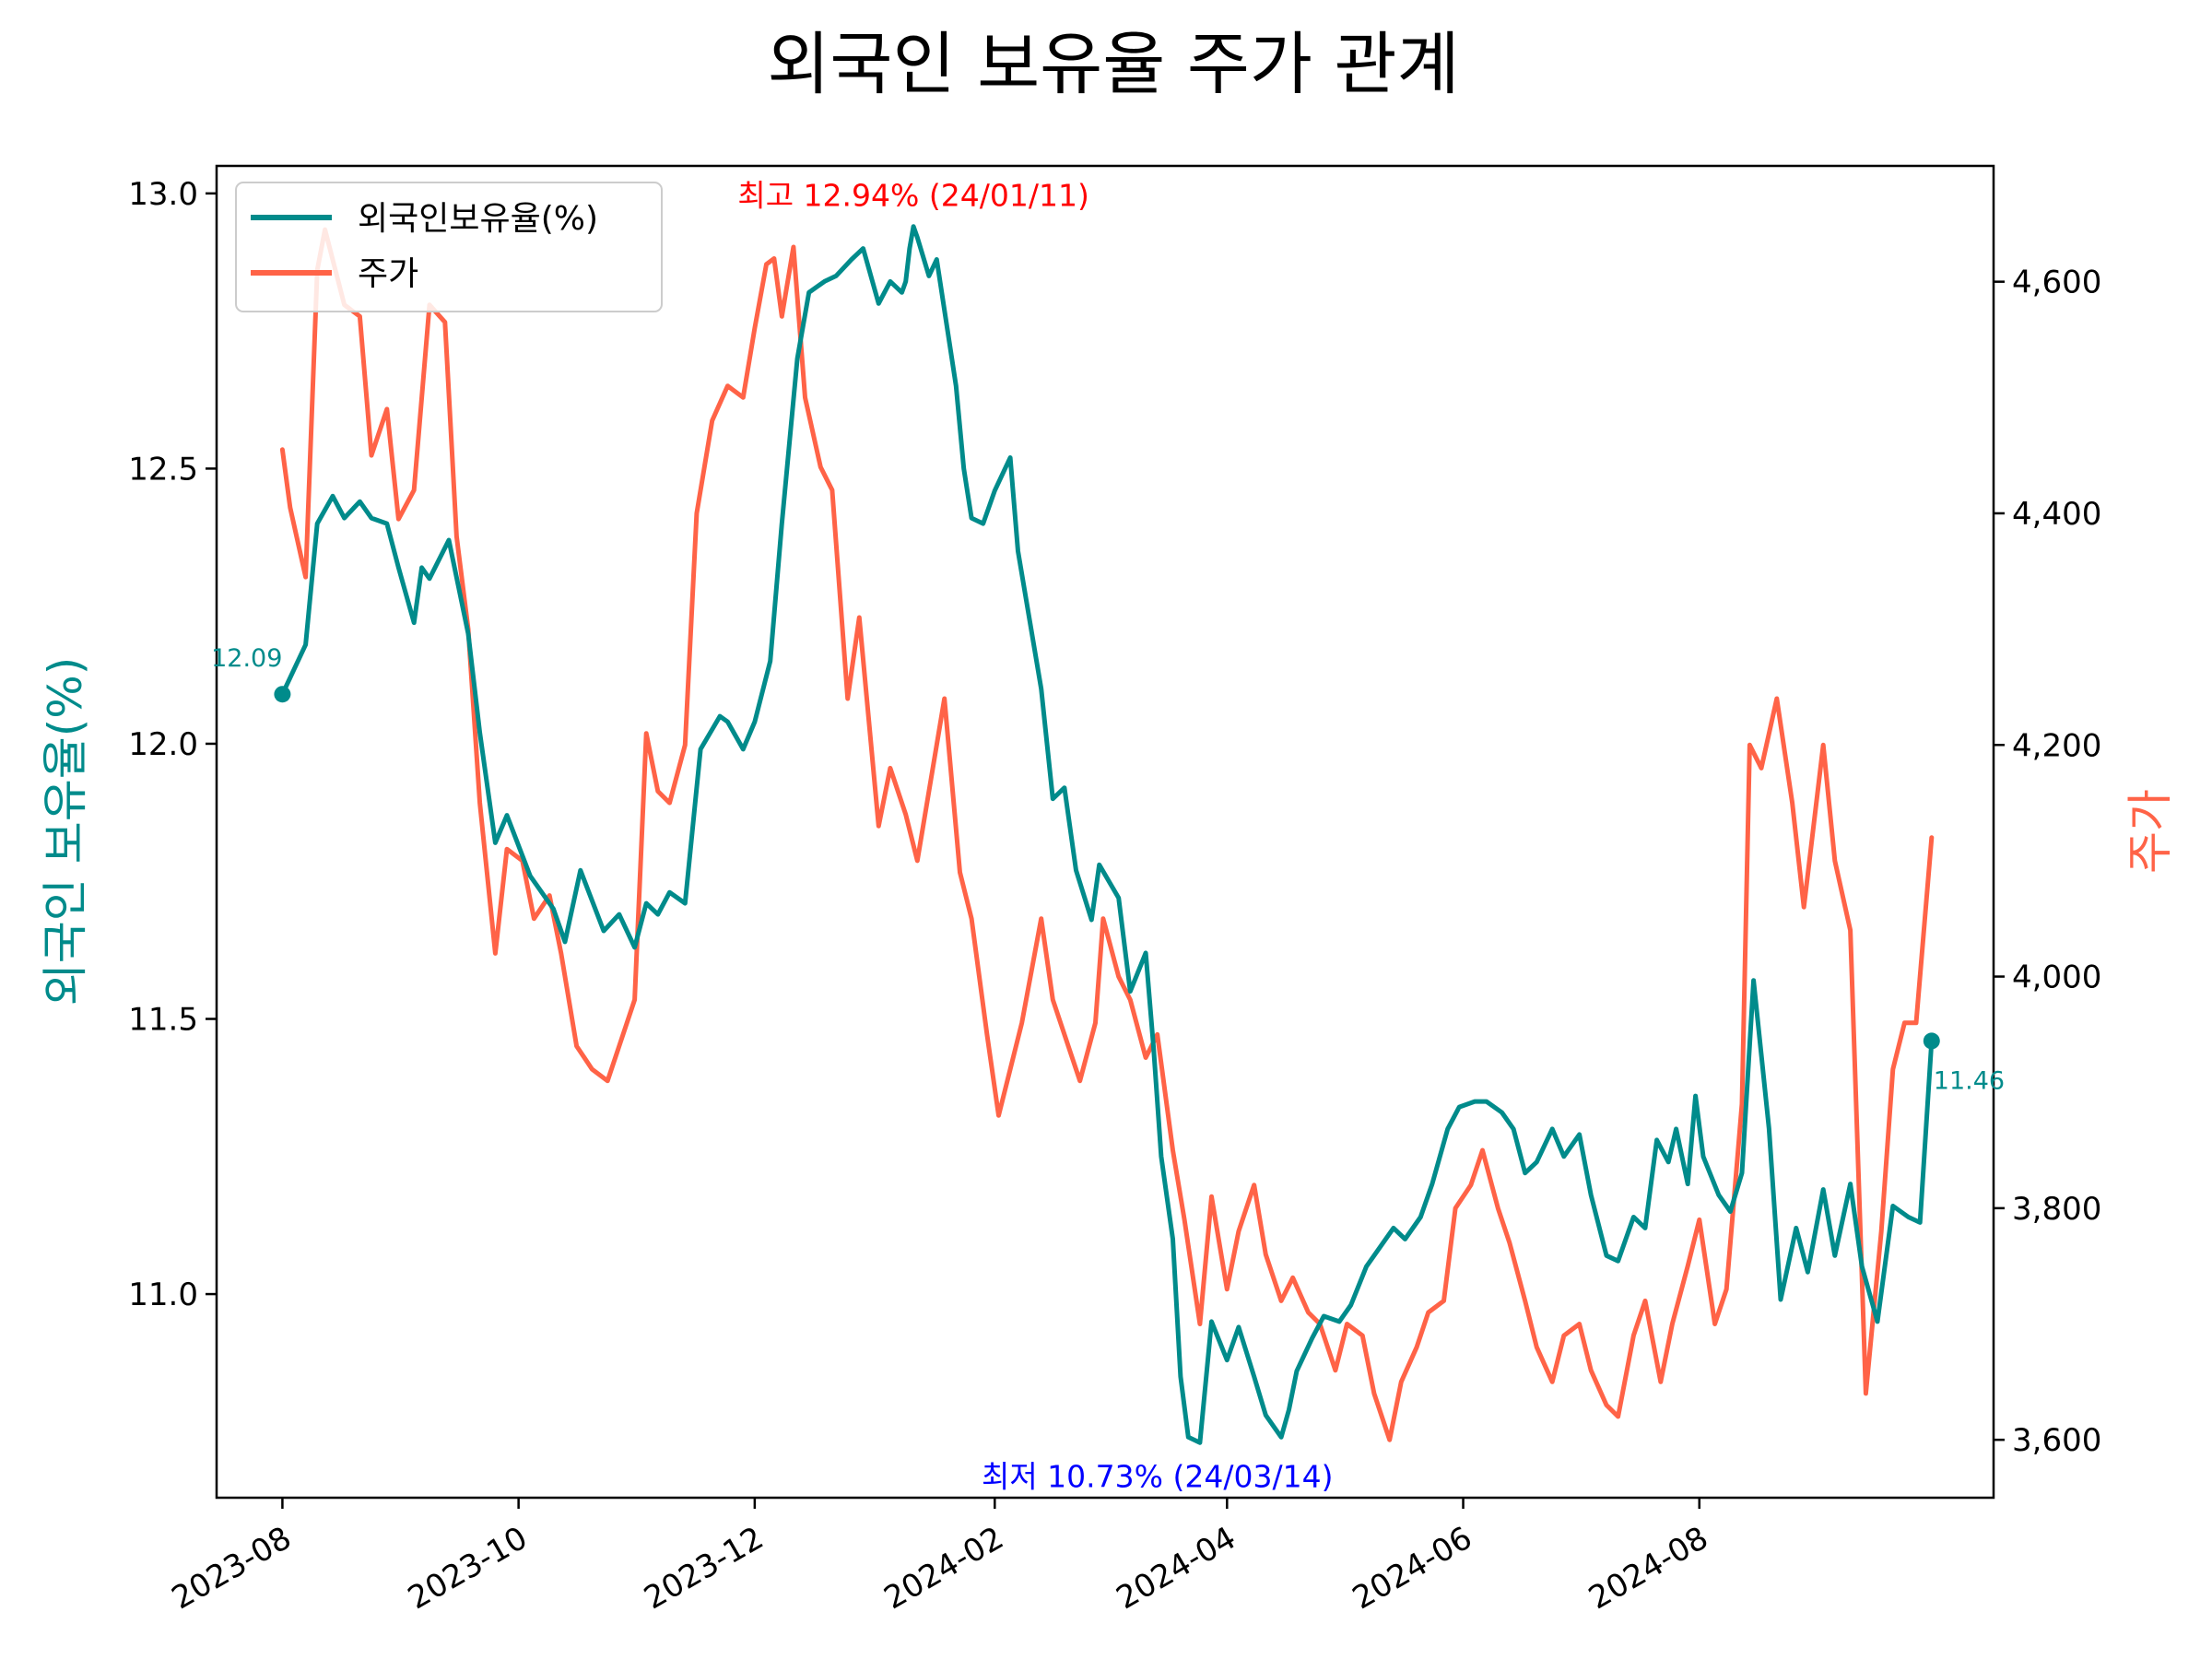  I want to click on legend-label-price: 주가, so click(388, 274).